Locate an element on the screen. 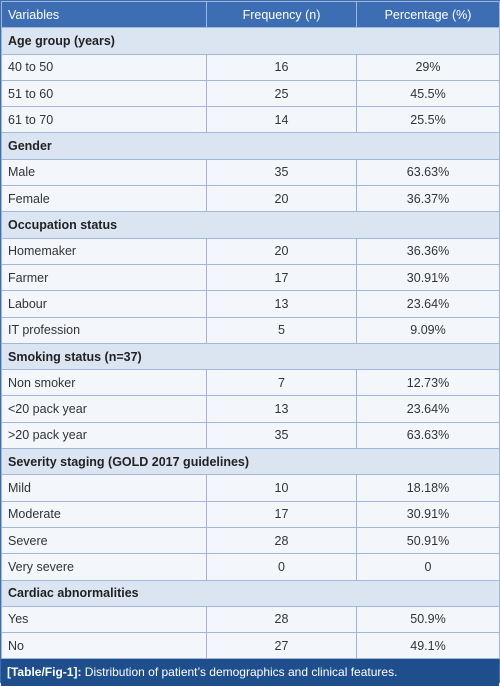 This screenshot has width=500, height=686. cell: Severe is located at coordinates (104, 540).